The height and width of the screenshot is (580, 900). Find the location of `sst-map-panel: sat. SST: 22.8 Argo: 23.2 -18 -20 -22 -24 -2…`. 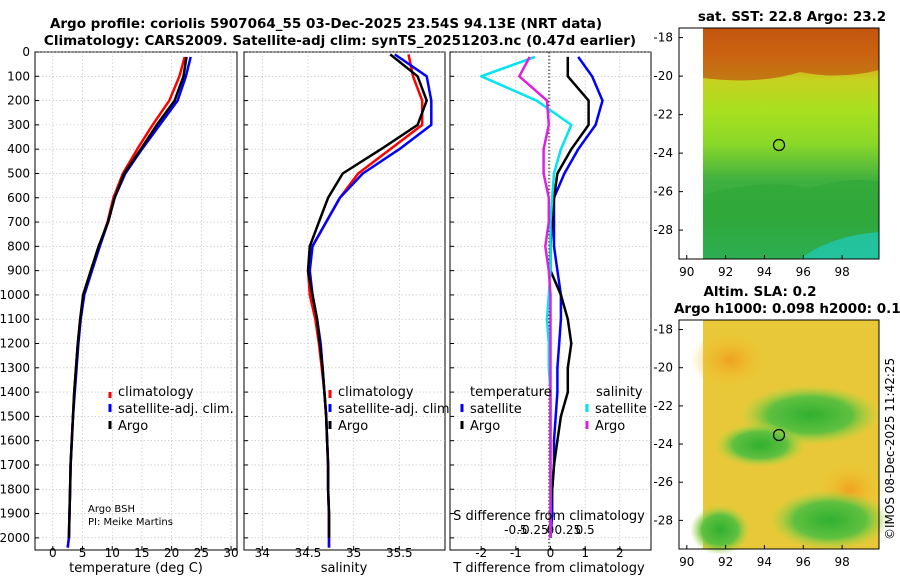

sst-map-panel: sat. SST: 22.8 Argo: 23.2 -18 -20 -22 -24 -2… is located at coordinates (769, 144).